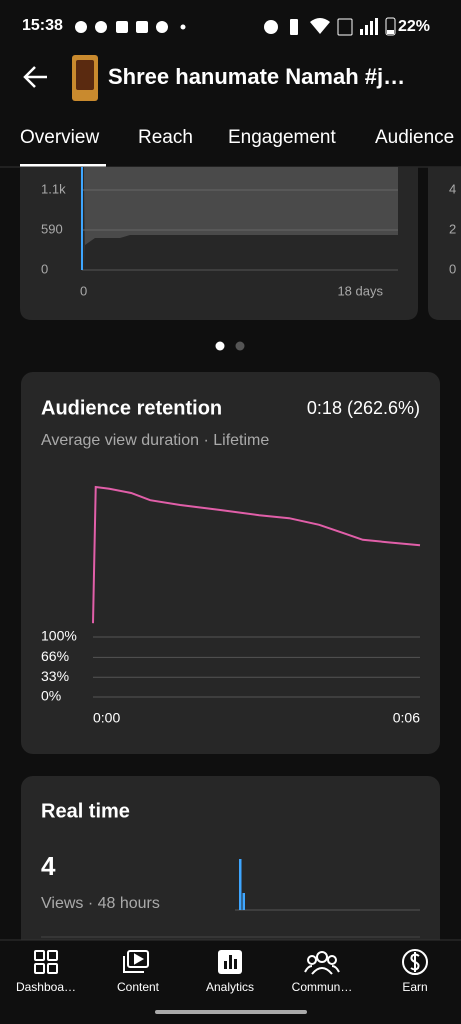  What do you see at coordinates (55, 656) in the screenshot?
I see `y-tick-label: 66%` at bounding box center [55, 656].